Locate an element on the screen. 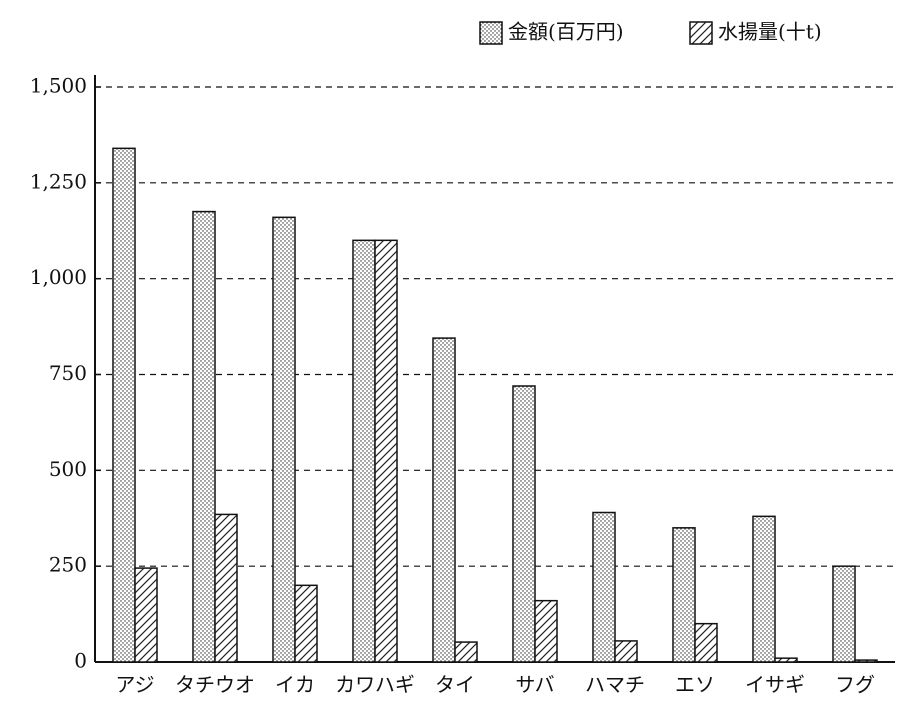 Image resolution: width=910 pixels, height=716 pixels. y-tick-label: 1,000 is located at coordinates (58, 277).